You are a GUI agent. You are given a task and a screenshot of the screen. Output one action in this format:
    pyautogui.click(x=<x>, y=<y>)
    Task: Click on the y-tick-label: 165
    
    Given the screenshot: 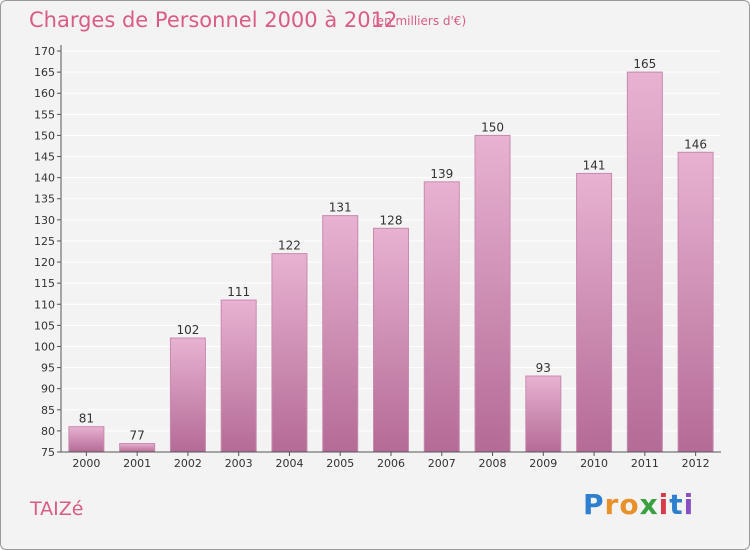 What is the action you would take?
    pyautogui.click(x=44, y=72)
    